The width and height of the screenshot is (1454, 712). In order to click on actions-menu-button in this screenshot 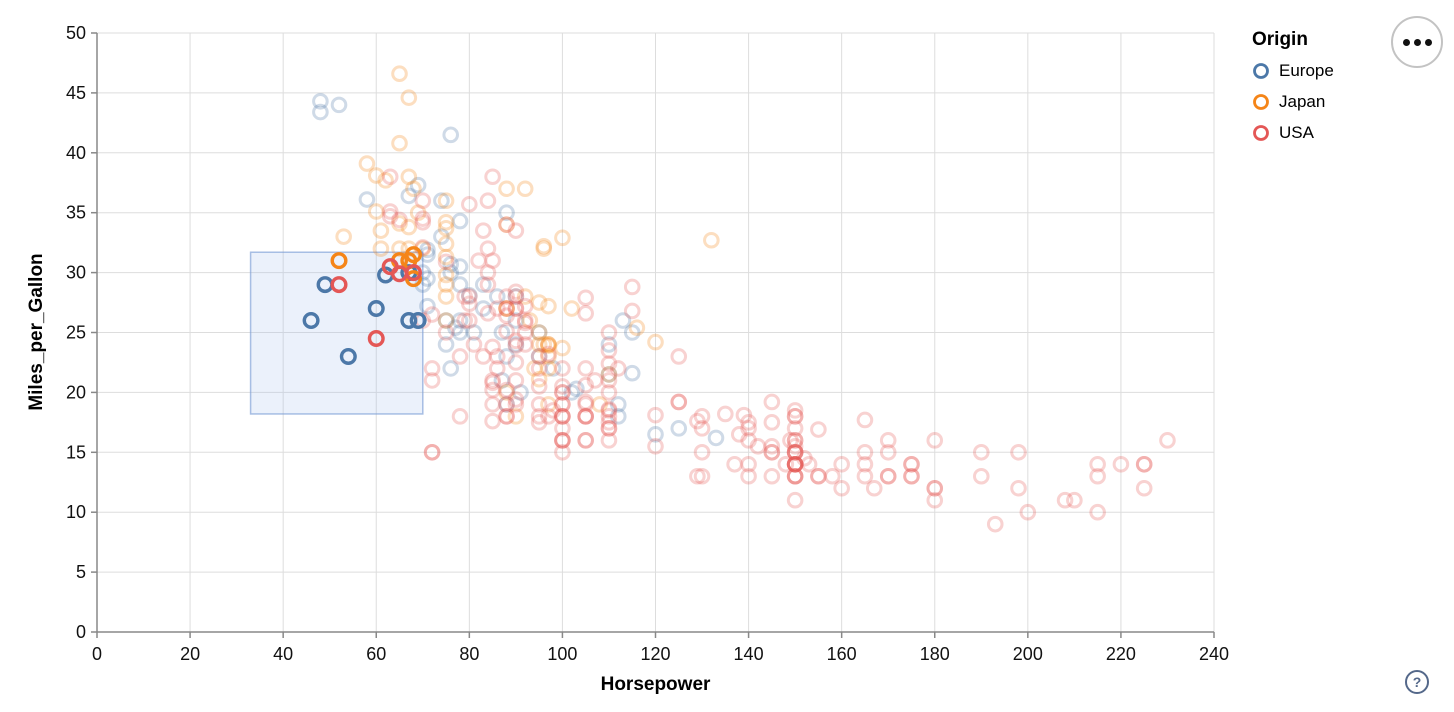, I will do `click(1417, 42)`.